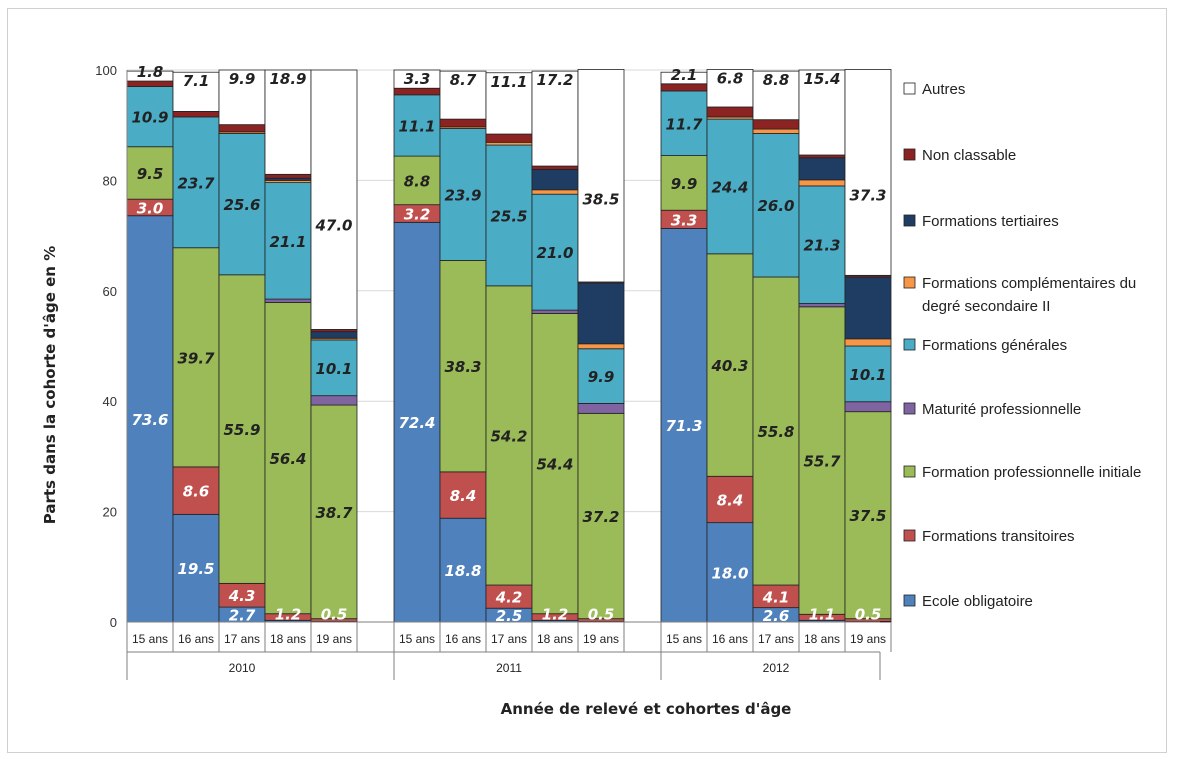 This screenshot has width=1177, height=761. I want to click on bar-formations-transitoires, so click(196, 490).